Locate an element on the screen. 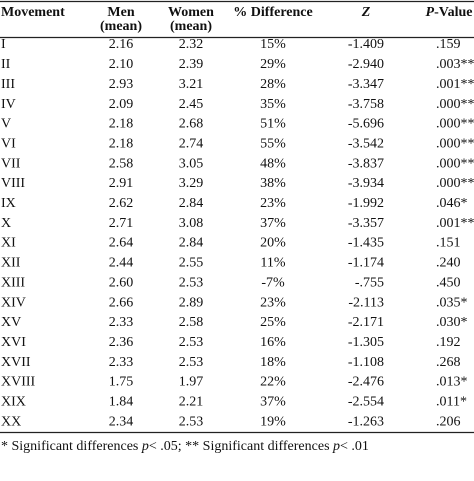  table-cell: XVIII is located at coordinates (18, 382).